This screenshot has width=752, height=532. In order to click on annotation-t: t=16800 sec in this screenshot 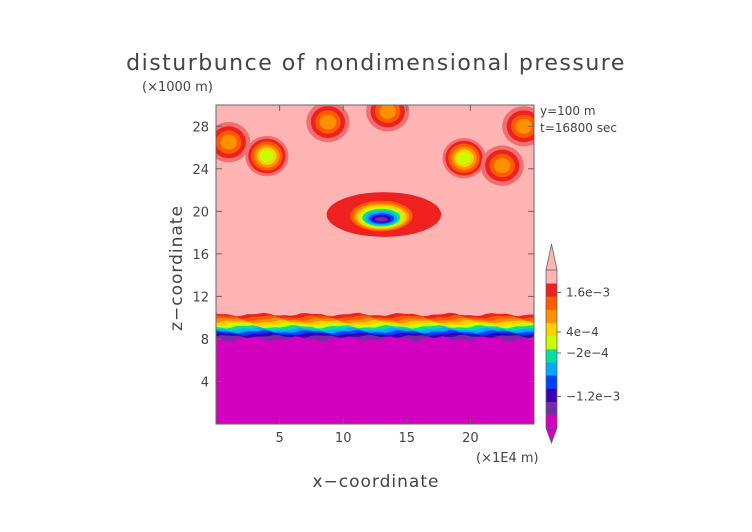, I will do `click(578, 128)`.